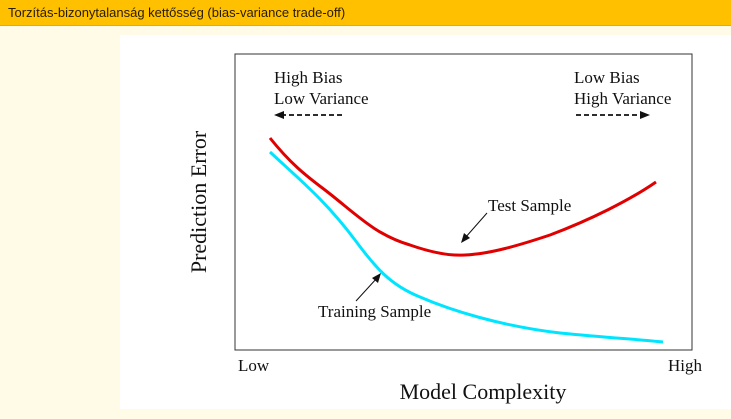  I want to click on x-axis-label: Model Complexity, so click(483, 391).